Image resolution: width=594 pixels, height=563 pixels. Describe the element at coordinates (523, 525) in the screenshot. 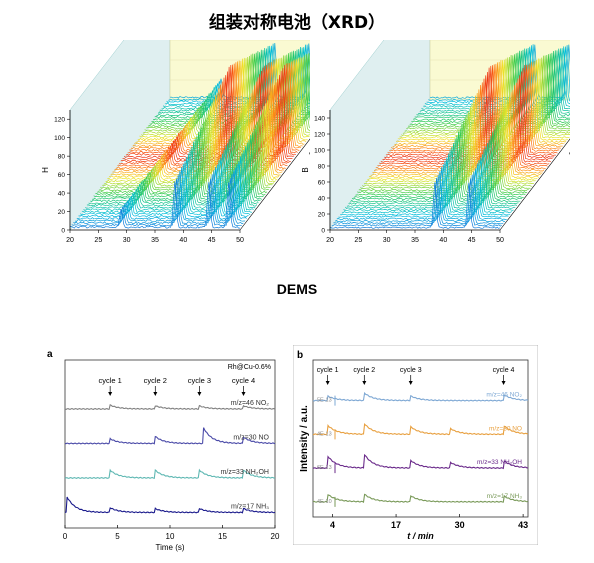

I see `dems-x-tick-label: 43` at that location.